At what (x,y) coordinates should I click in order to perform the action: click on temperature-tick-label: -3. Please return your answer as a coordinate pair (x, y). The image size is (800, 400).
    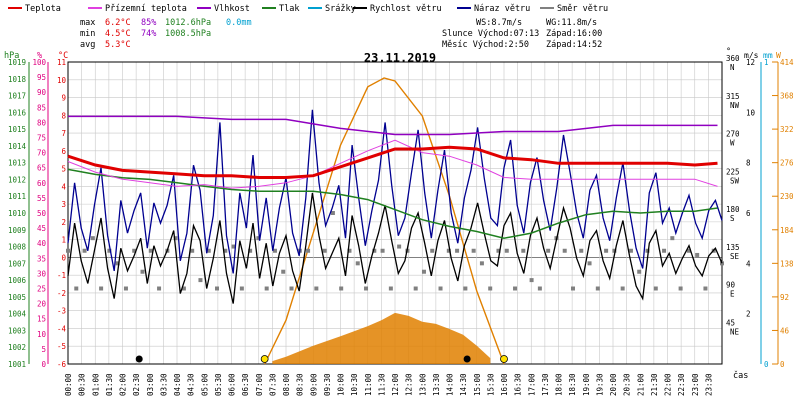
    Looking at the image, I should click on (61, 311).